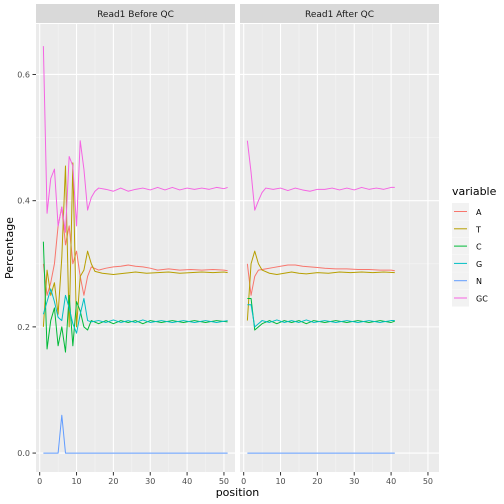 This screenshot has height=504, width=504. I want to click on x-axis-ticks: 0 10 20 30 40 50 0 10 20 30 40 50, so click(235, 479).